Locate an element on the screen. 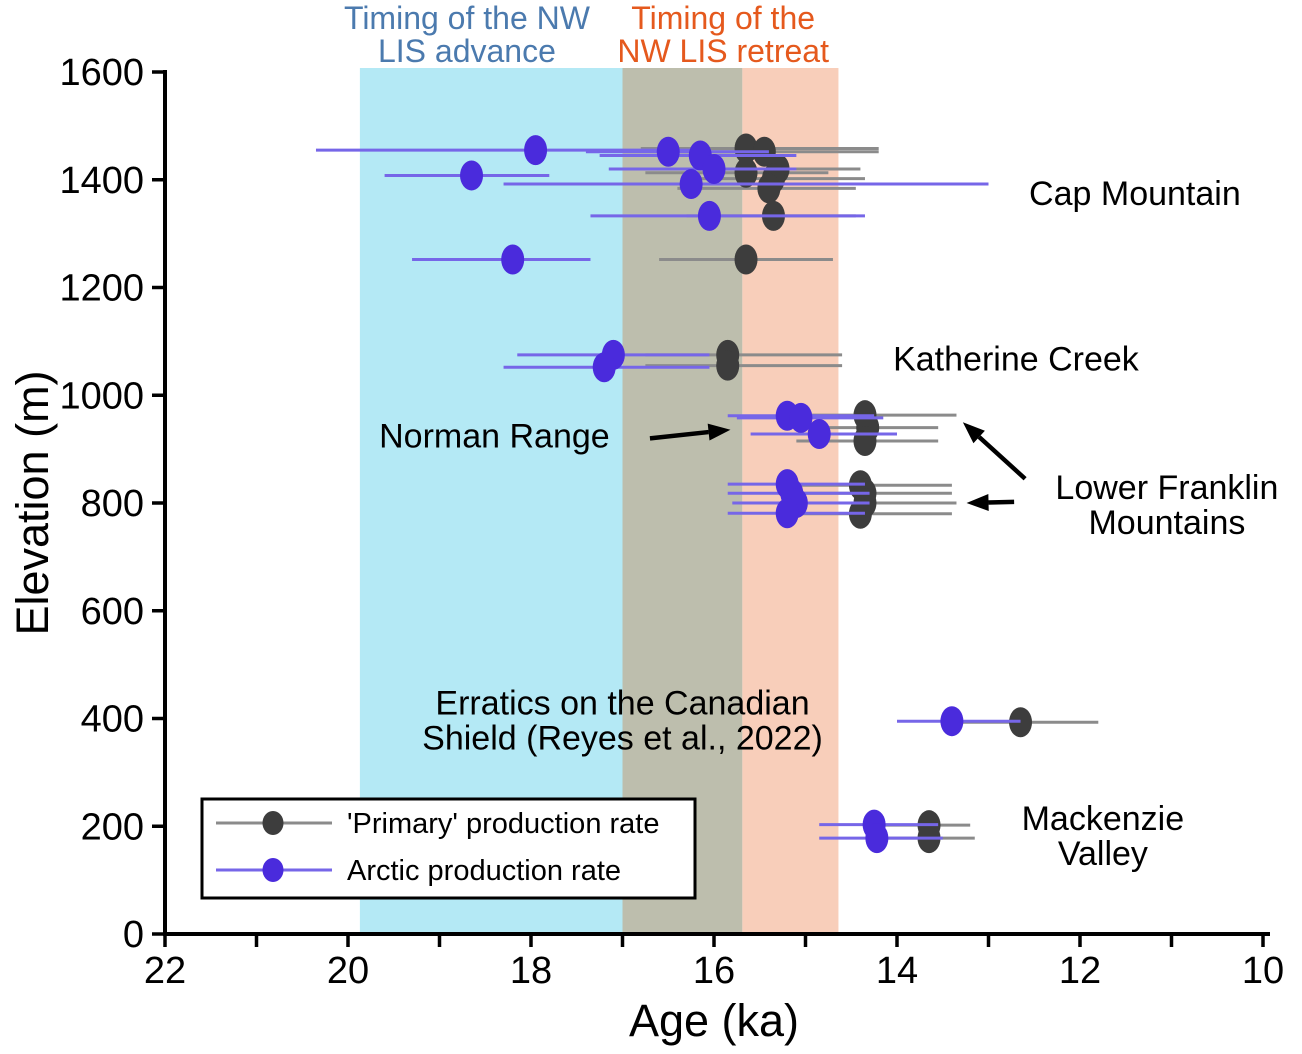 The height and width of the screenshot is (1054, 1302). x-tick-label: 20 is located at coordinates (348, 971).